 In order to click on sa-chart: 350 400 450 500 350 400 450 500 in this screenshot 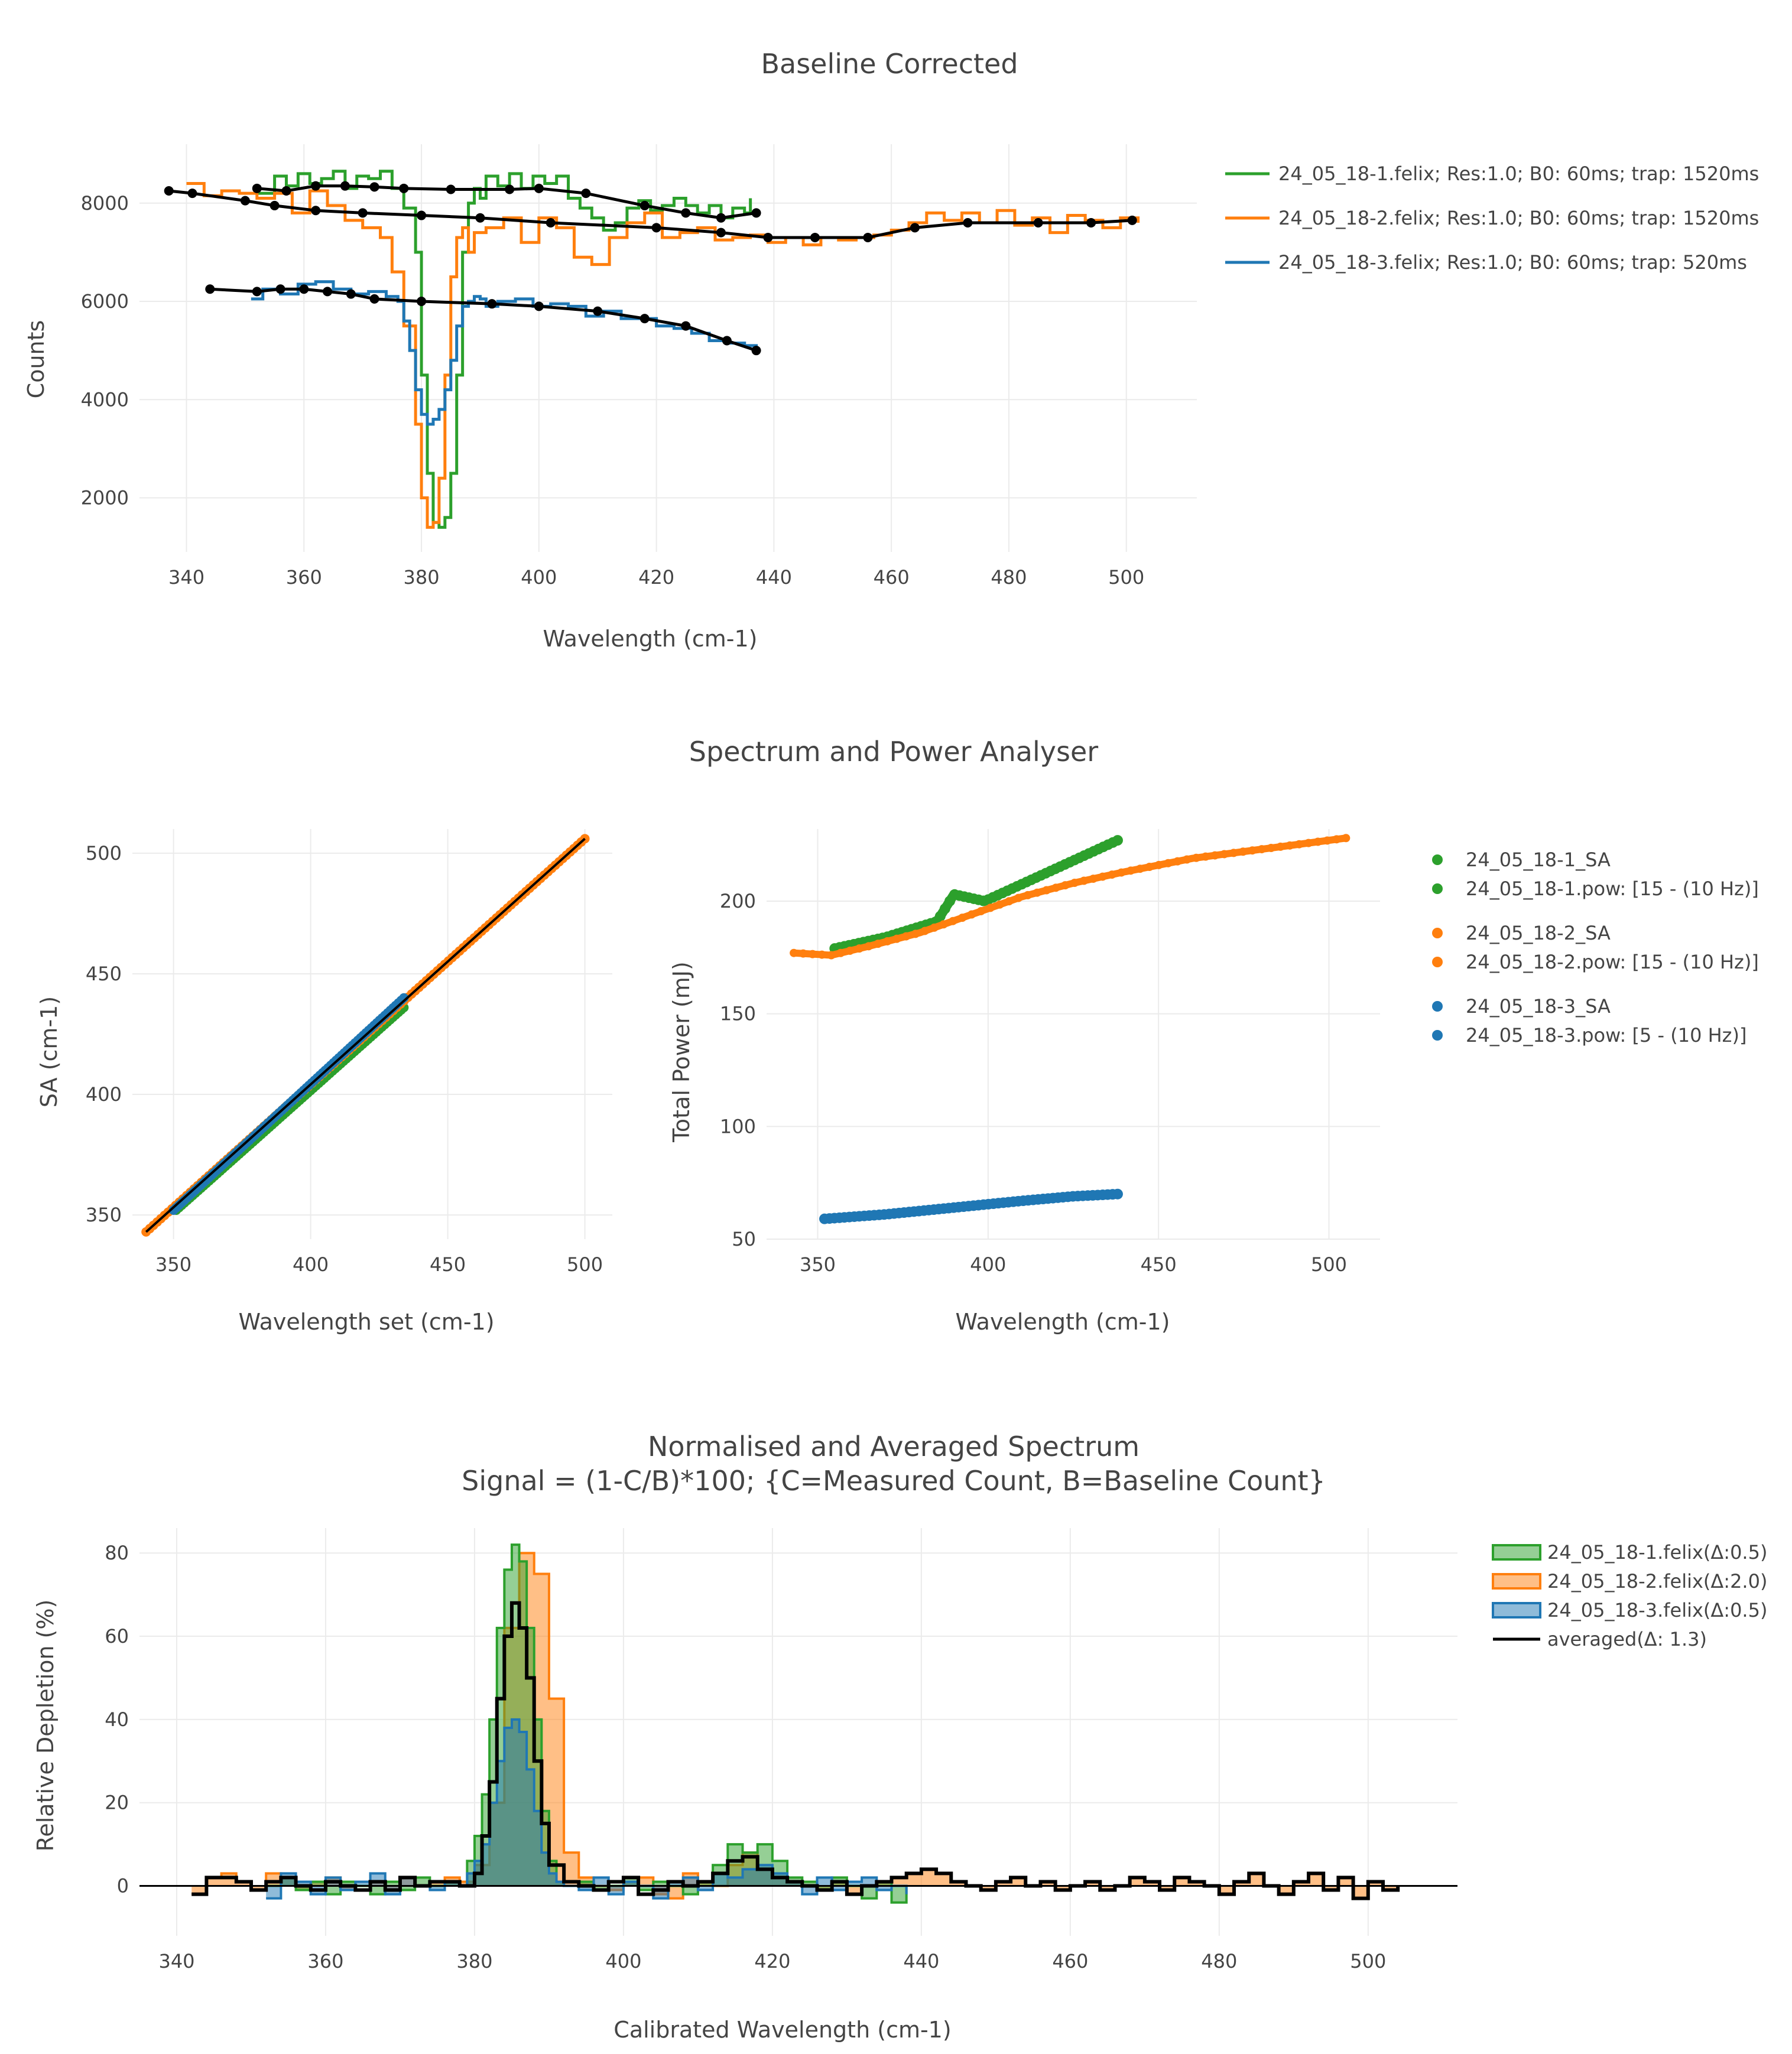, I will do `click(349, 1052)`.